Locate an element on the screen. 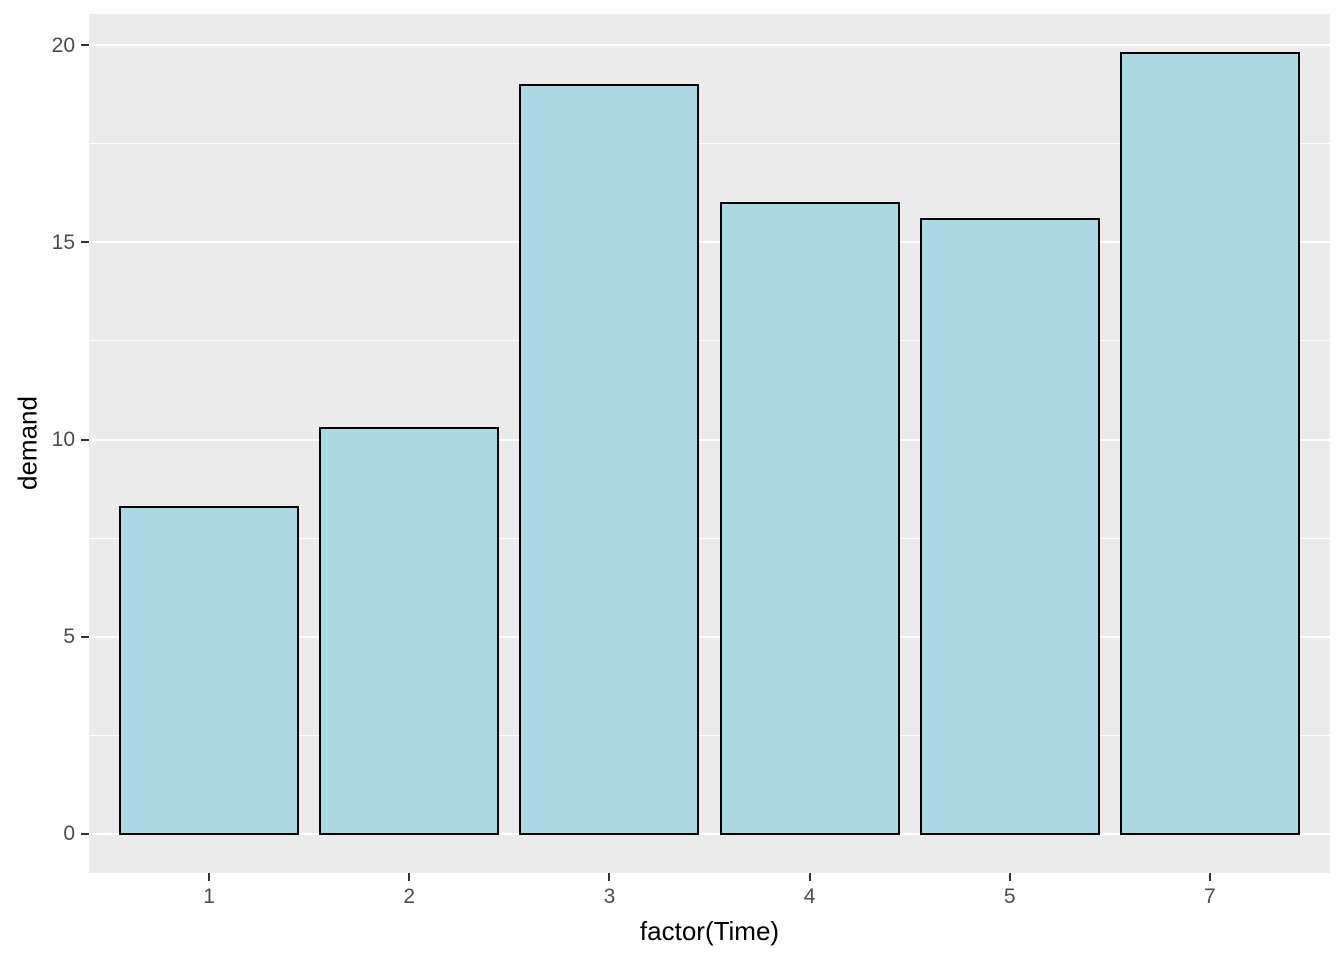 The height and width of the screenshot is (960, 1344). y-tick-label: 10 is located at coordinates (63, 440).